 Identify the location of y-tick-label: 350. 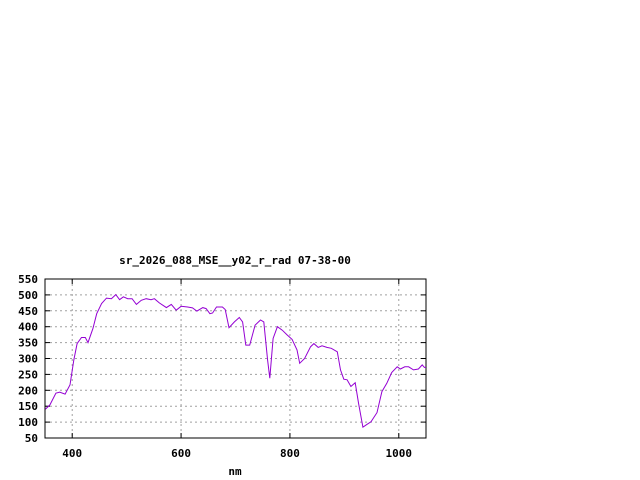
(28, 343).